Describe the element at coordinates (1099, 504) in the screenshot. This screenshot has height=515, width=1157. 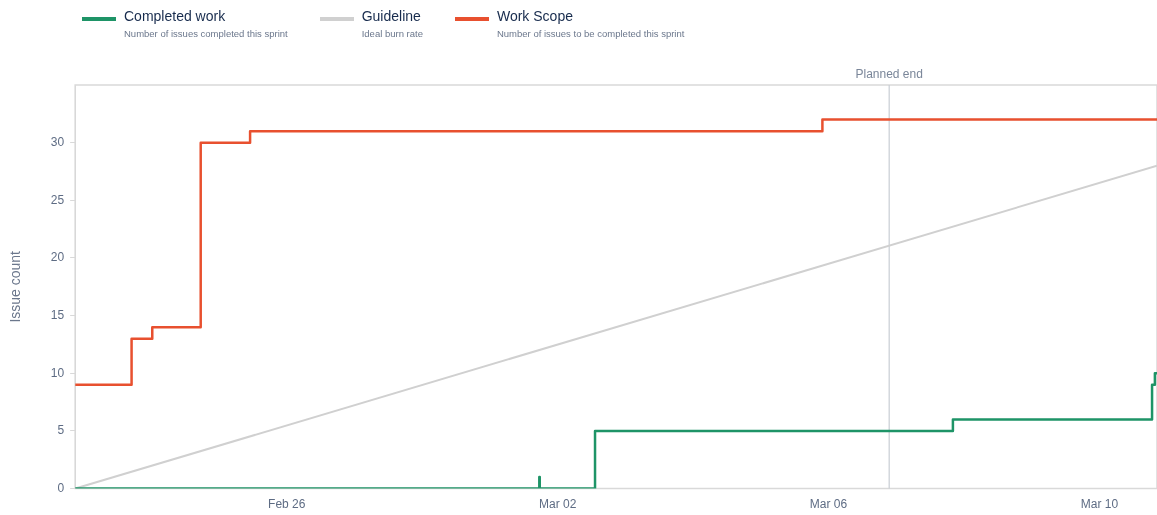
I see `x-tick-label: Mar 10` at that location.